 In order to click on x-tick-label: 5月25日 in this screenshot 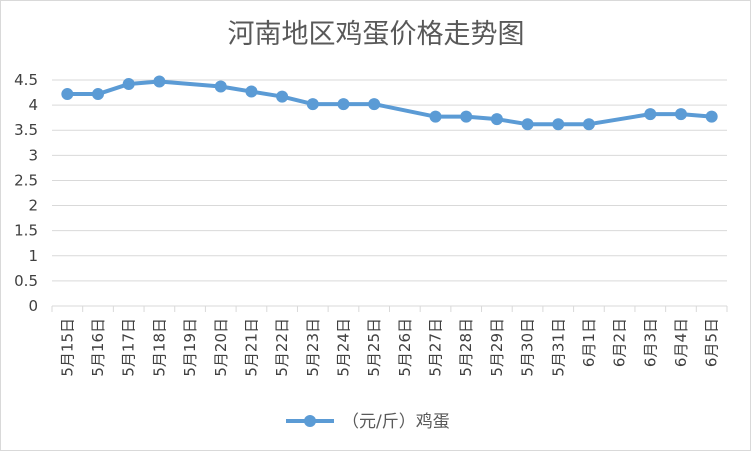, I will do `click(374, 347)`.